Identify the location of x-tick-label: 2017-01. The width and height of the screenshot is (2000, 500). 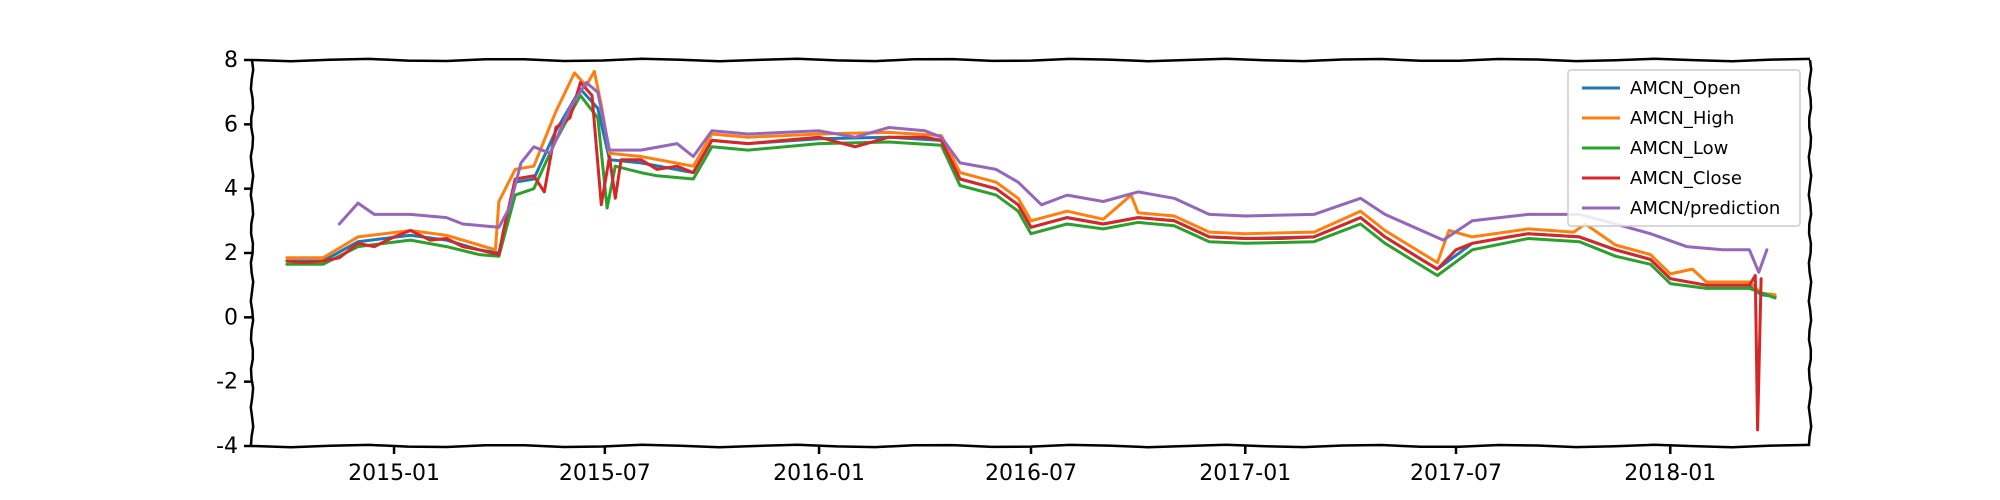
(1245, 473).